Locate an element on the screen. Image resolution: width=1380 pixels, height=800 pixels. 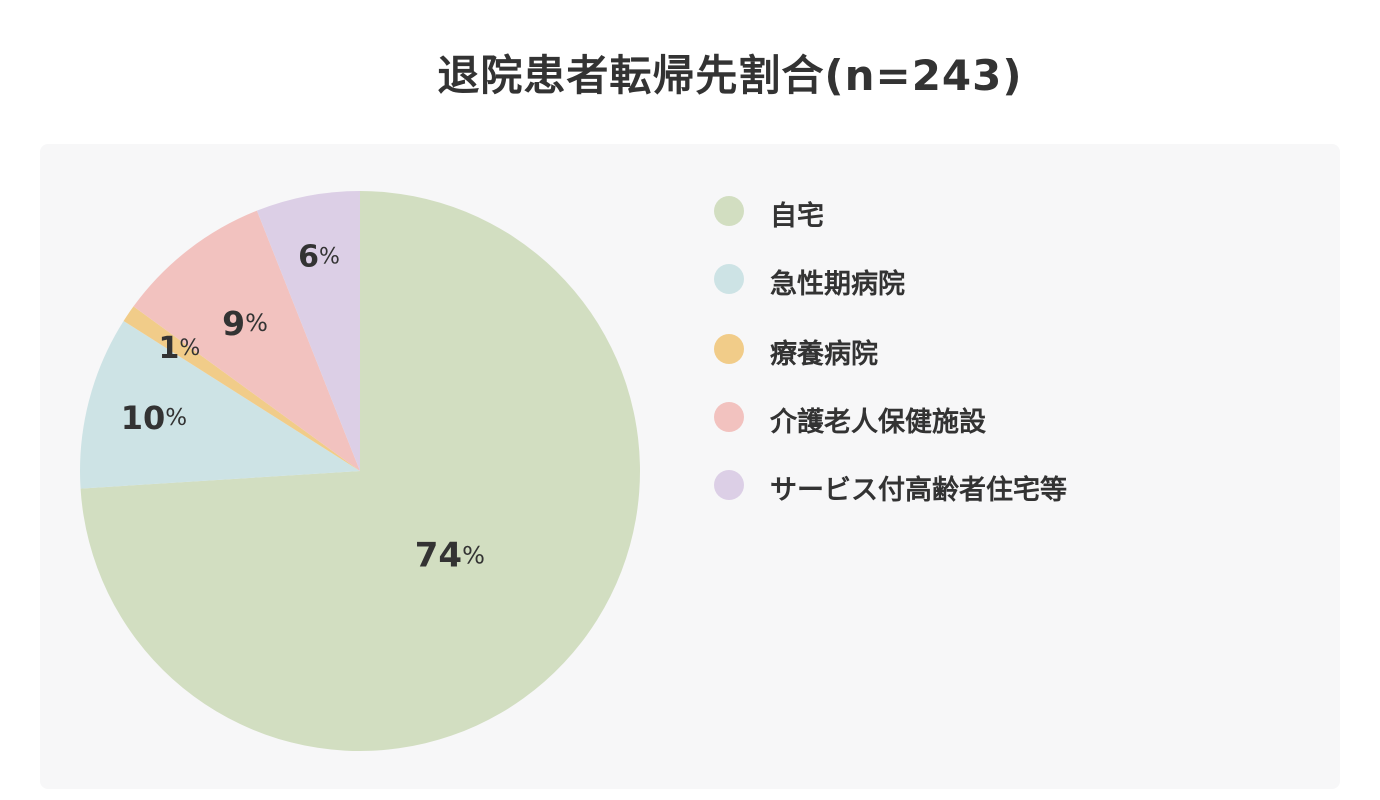
slice-label-3: 9% is located at coordinates (245, 322).